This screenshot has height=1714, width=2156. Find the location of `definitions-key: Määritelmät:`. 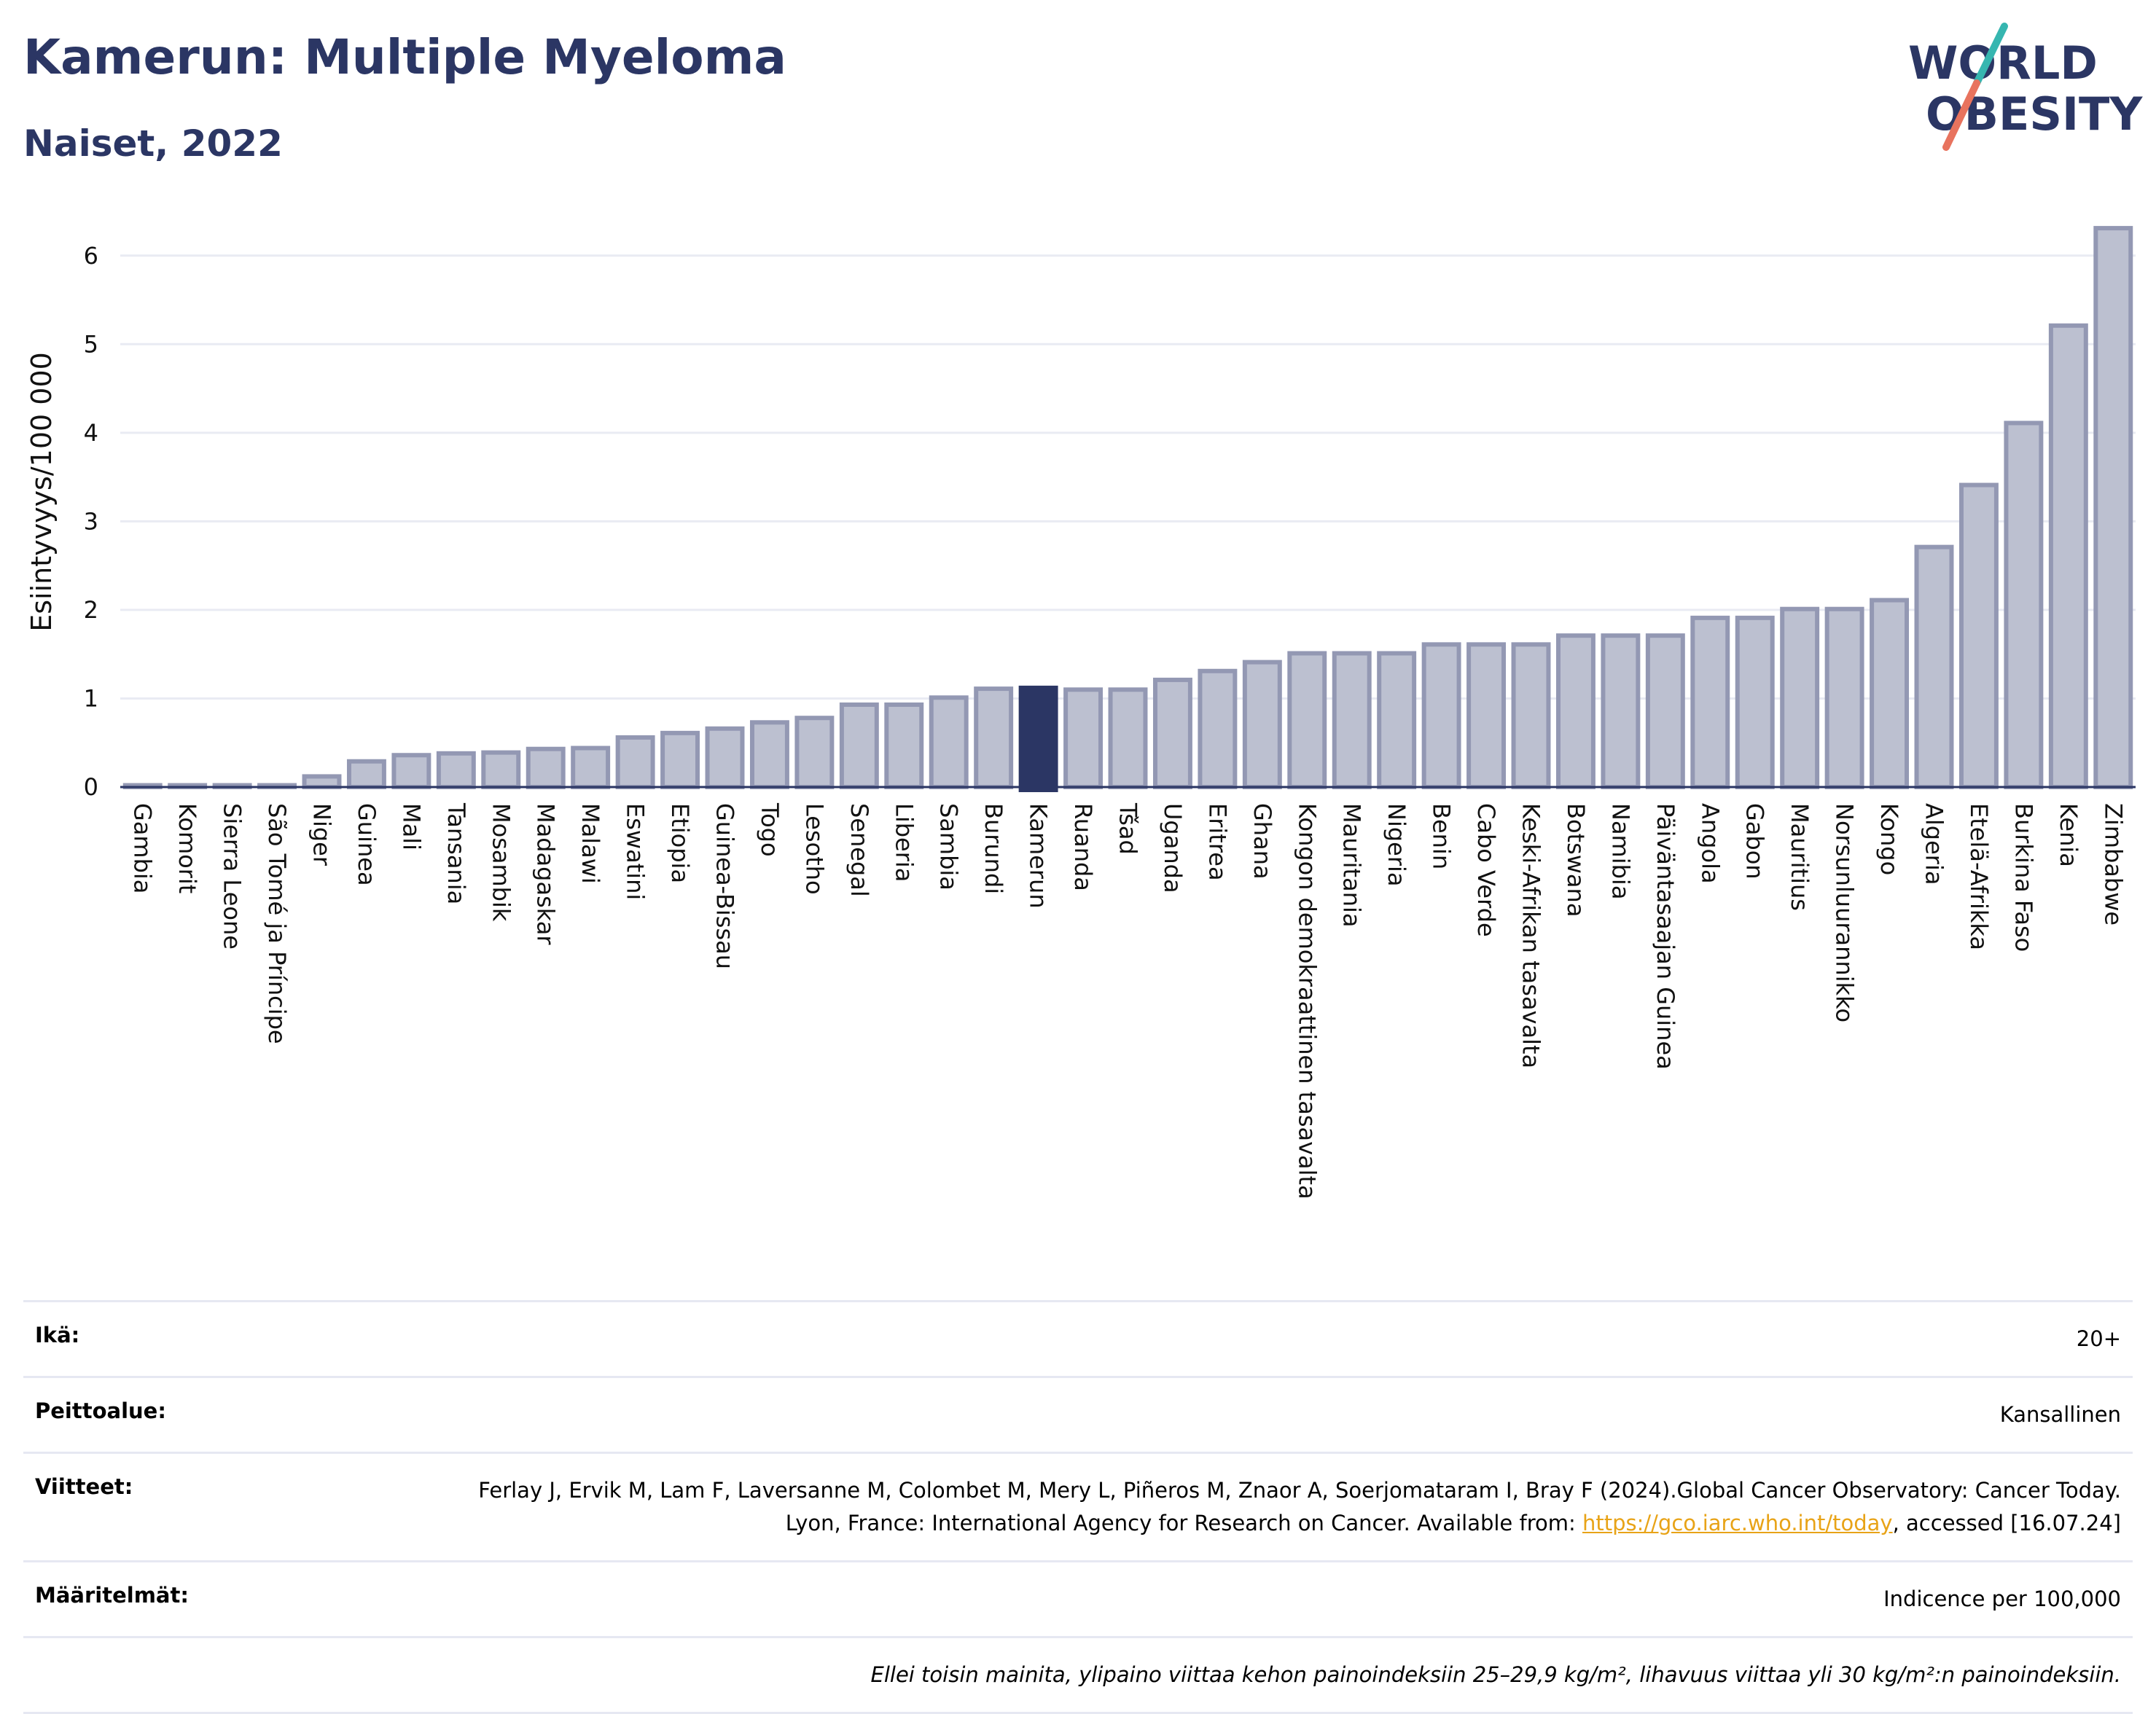

definitions-key: Määritelmät: is located at coordinates (112, 1595).